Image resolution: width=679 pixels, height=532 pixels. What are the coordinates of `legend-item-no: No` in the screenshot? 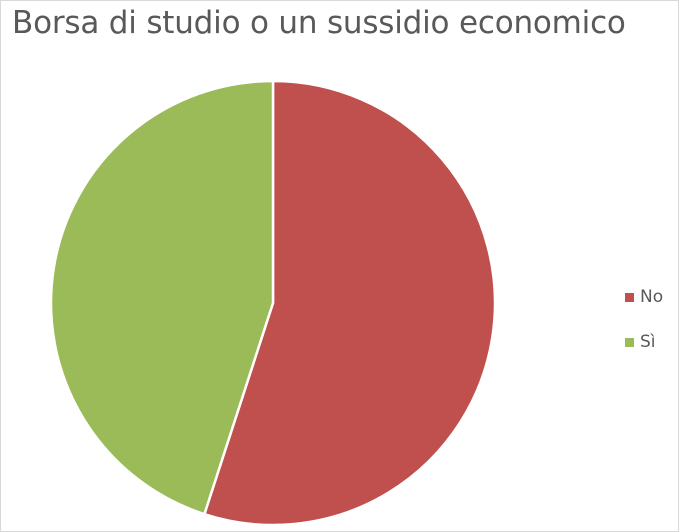 It's located at (644, 297).